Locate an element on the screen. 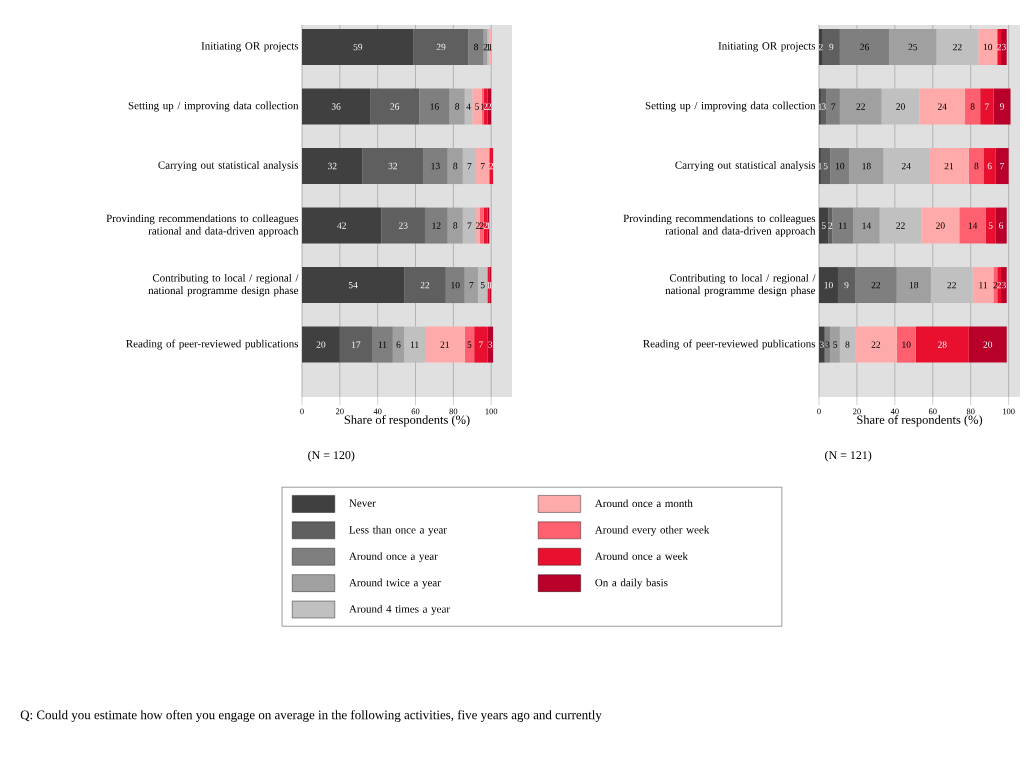 The width and height of the screenshot is (1031, 760). data-label: 9 is located at coordinates (831, 47).